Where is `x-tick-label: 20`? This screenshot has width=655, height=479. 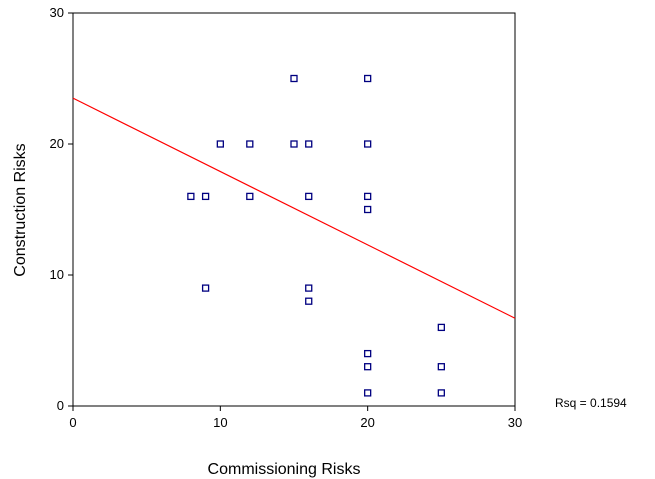
x-tick-label: 20 is located at coordinates (367, 422).